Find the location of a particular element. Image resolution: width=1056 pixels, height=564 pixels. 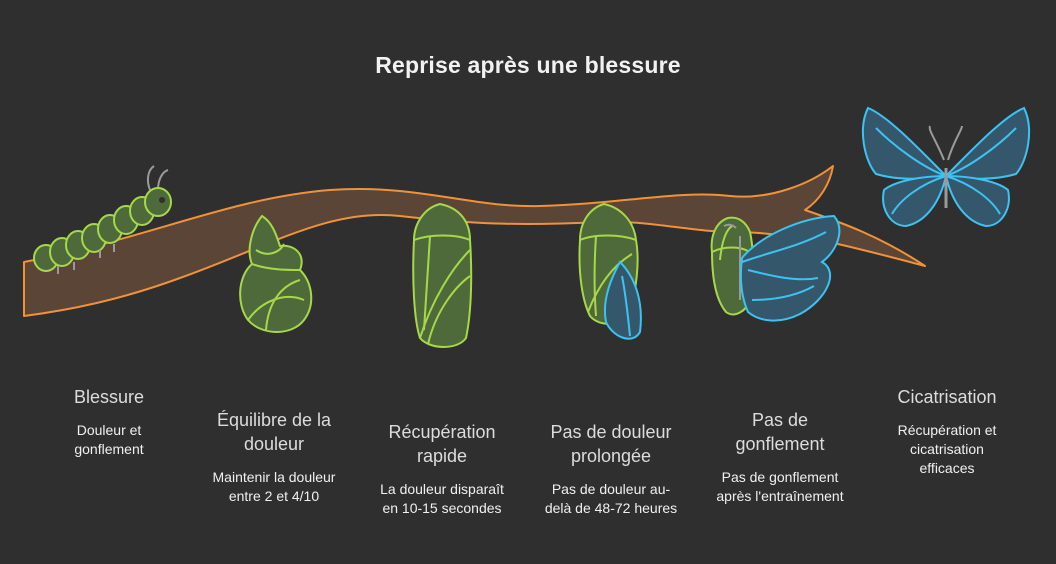

stage-description: La douleur disparaît en 10-15 secondes is located at coordinates (442, 498).